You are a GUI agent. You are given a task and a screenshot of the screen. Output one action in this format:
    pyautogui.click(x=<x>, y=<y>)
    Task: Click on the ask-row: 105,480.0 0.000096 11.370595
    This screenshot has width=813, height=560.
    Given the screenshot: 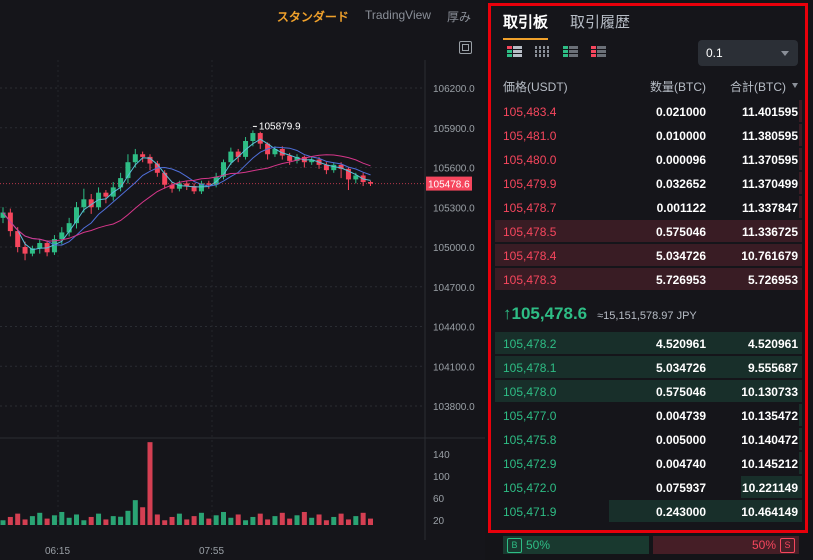 What is the action you would take?
    pyautogui.click(x=648, y=160)
    